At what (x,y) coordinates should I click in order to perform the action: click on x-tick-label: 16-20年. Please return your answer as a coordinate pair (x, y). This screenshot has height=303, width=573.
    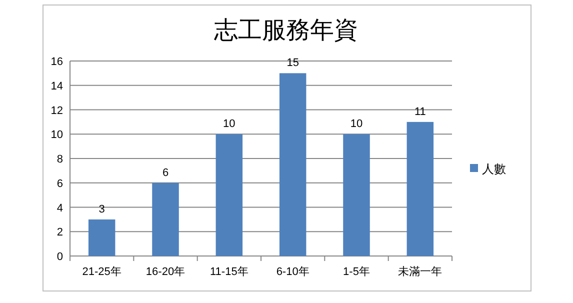
    Looking at the image, I should click on (166, 272).